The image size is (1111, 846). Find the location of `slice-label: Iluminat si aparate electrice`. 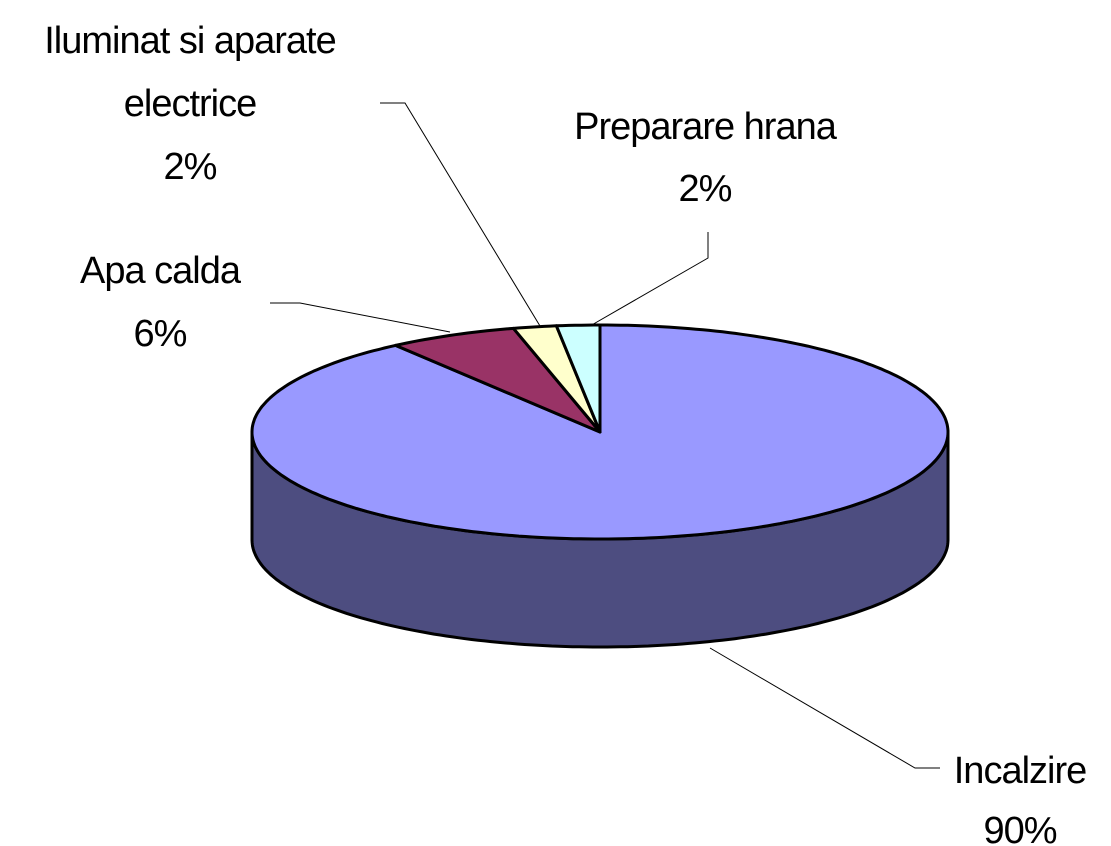

slice-label: Iluminat si aparate electrice is located at coordinates (190, 72).